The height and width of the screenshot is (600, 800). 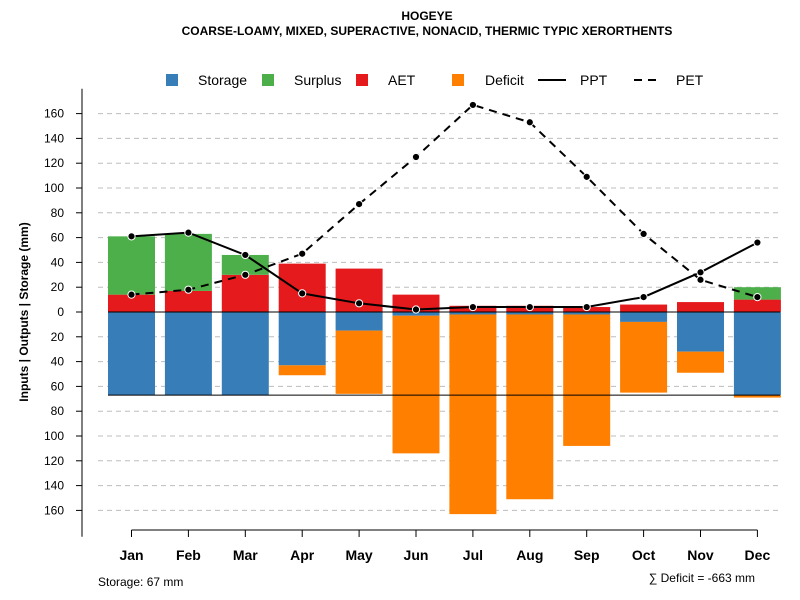 What do you see at coordinates (587, 555) in the screenshot?
I see `x-tick-label: Sep` at bounding box center [587, 555].